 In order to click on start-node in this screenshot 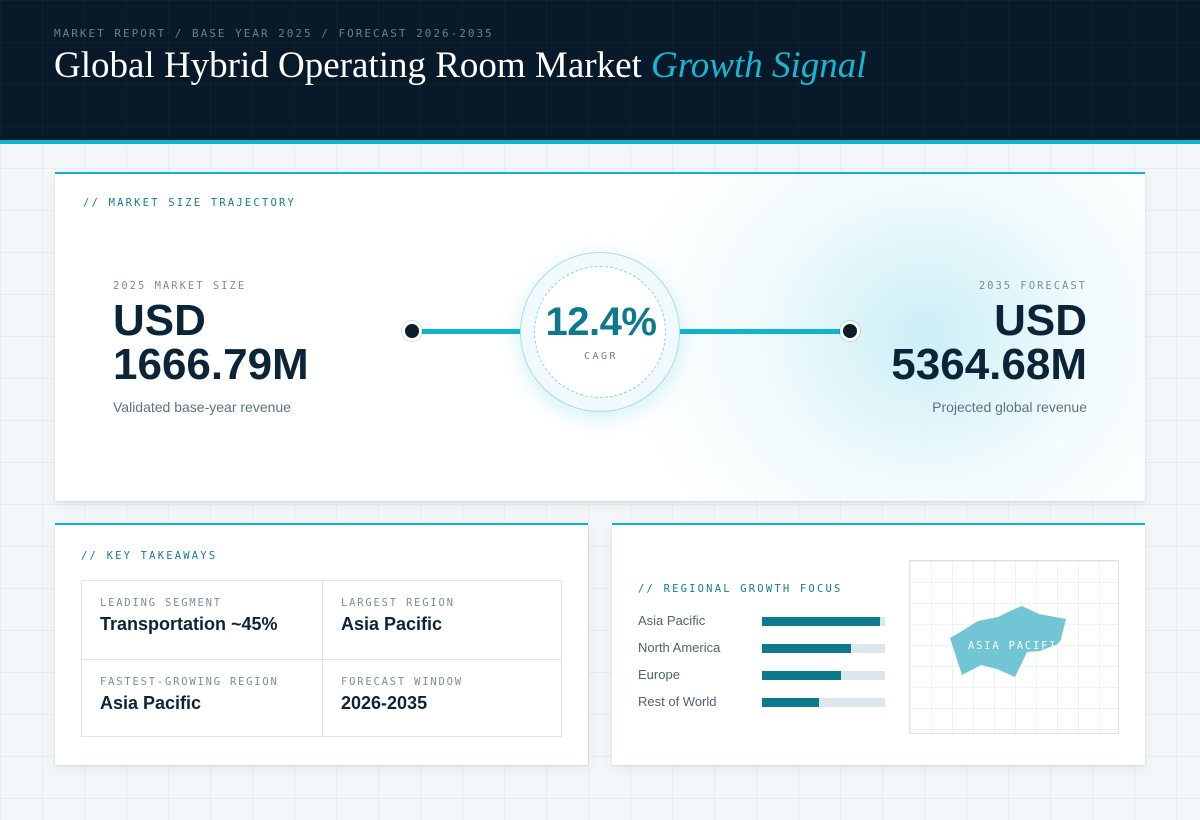, I will do `click(412, 331)`.